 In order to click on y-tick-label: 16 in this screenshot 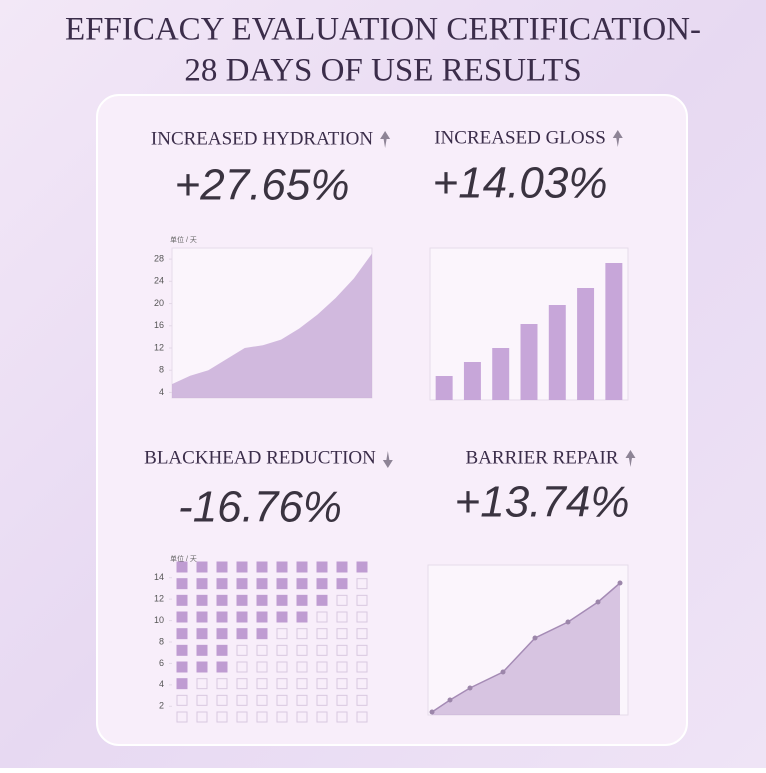, I will do `click(159, 325)`.